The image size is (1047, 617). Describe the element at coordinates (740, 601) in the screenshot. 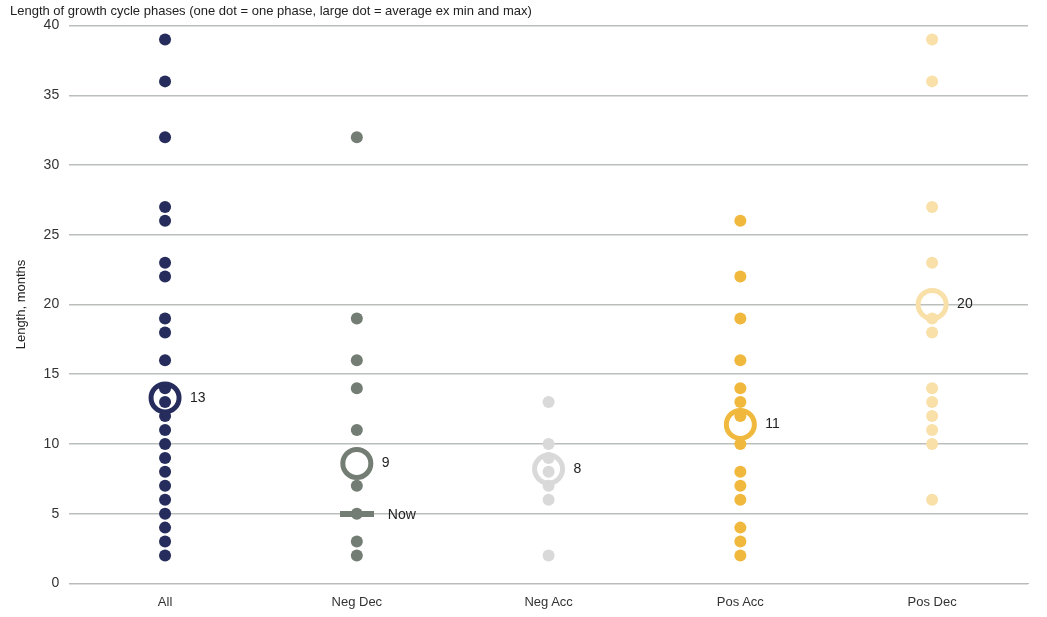

I see `x-tick-label: Pos Acc` at that location.